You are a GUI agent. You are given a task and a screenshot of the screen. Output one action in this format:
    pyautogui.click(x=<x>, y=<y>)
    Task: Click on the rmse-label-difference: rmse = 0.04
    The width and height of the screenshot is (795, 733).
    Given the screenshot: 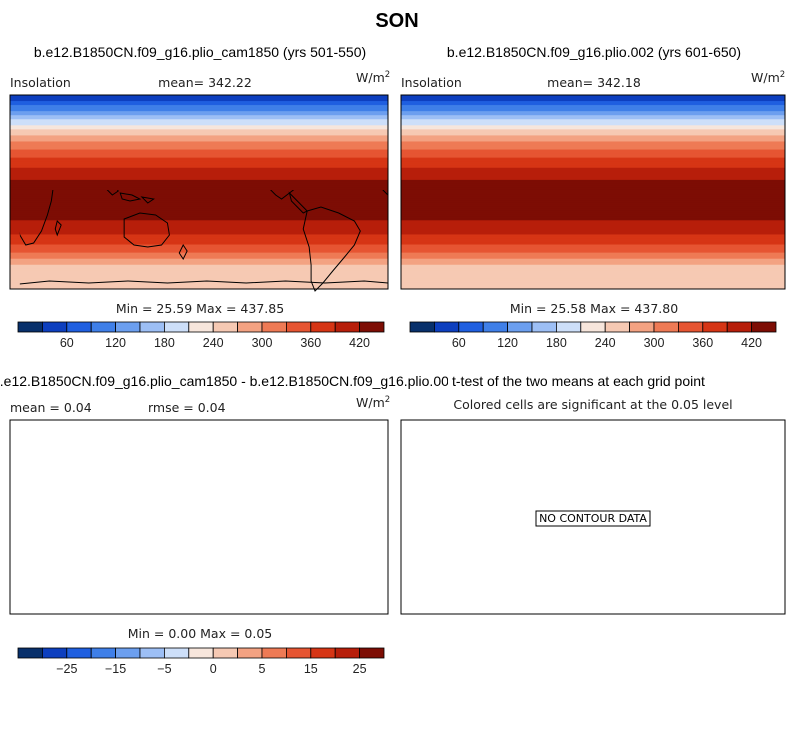 What is the action you would take?
    pyautogui.click(x=187, y=407)
    